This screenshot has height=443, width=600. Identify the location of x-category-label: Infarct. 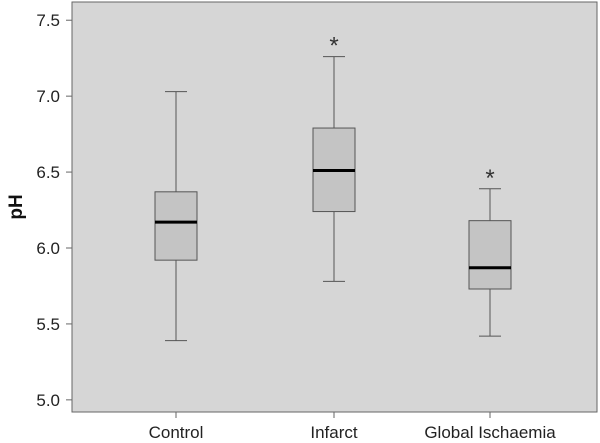
(334, 432).